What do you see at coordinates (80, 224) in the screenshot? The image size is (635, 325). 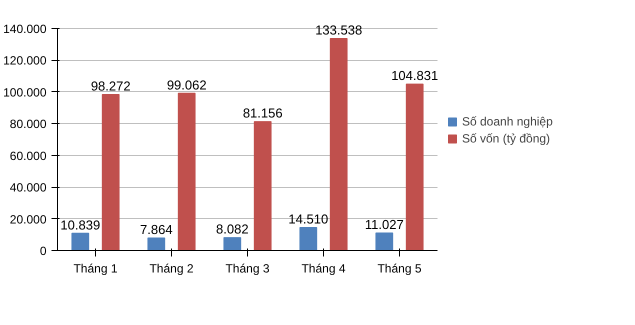 I see `data-label: 10.839` at bounding box center [80, 224].